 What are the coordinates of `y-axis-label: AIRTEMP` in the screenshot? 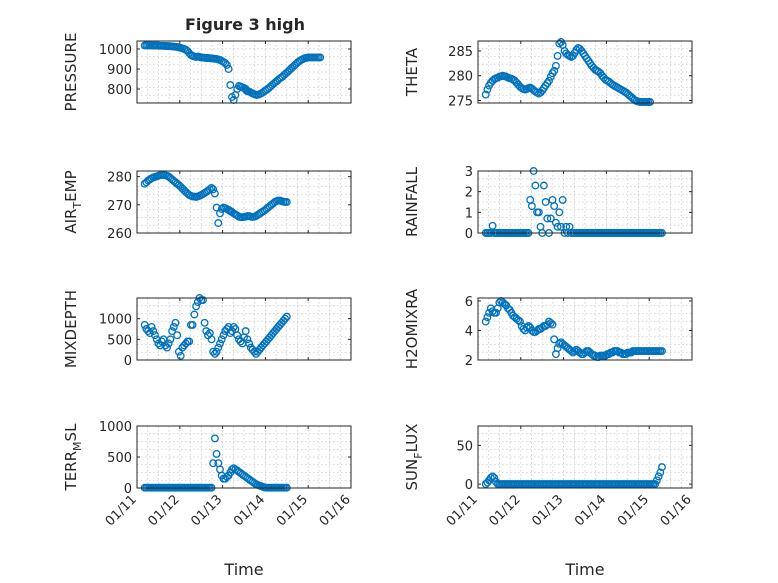 It's located at (73, 201).